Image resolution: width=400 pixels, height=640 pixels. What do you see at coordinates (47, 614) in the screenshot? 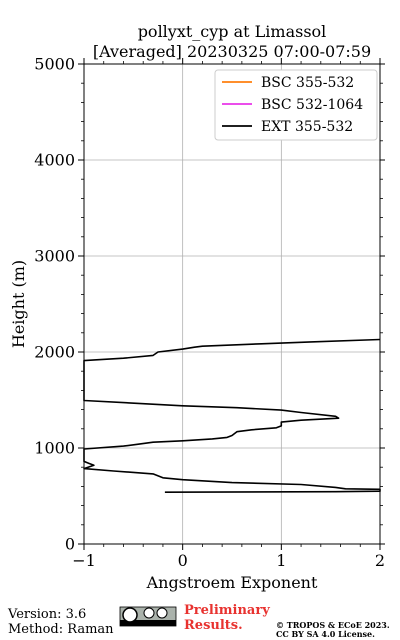
I see `version-text: Version: 3.6` at bounding box center [47, 614].